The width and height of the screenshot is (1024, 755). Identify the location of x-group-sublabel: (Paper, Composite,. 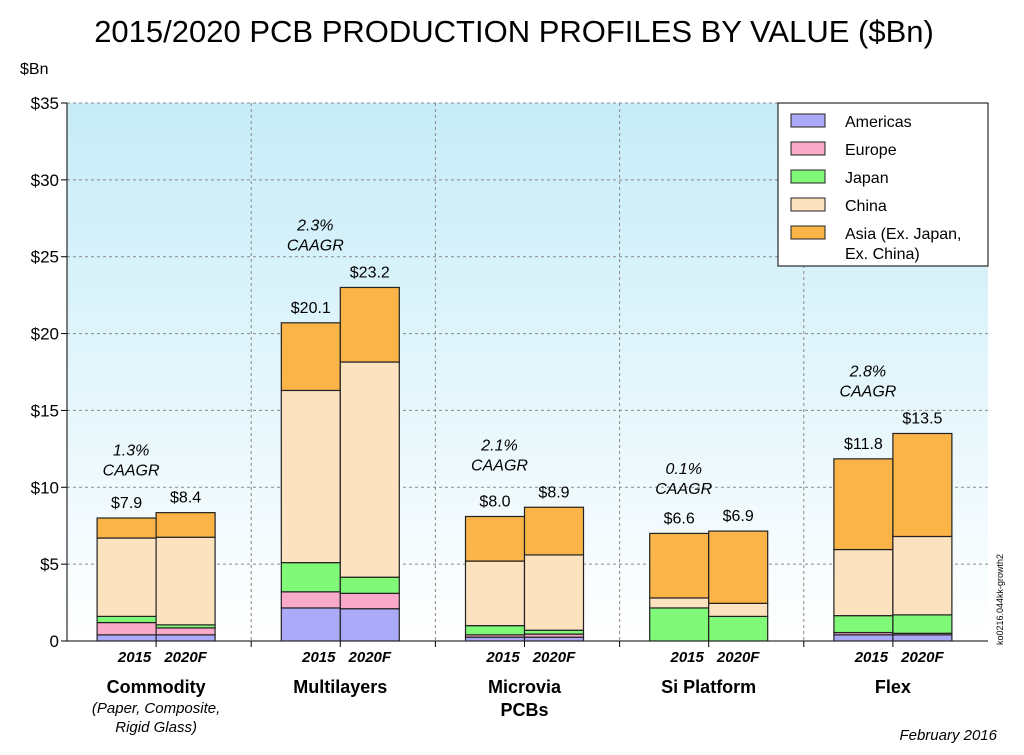
(156, 708).